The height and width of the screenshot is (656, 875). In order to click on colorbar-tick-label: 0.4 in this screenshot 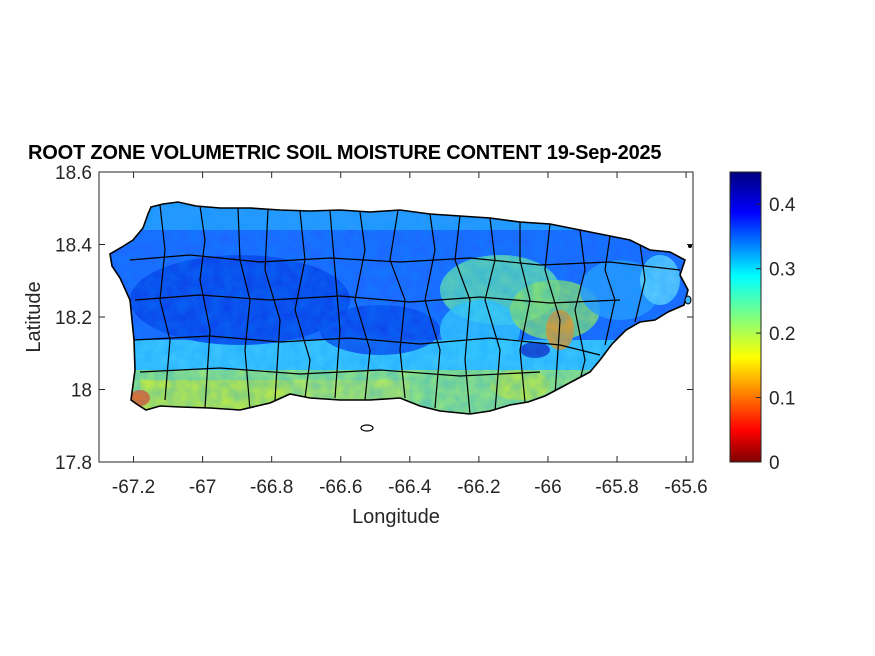, I will do `click(782, 205)`.